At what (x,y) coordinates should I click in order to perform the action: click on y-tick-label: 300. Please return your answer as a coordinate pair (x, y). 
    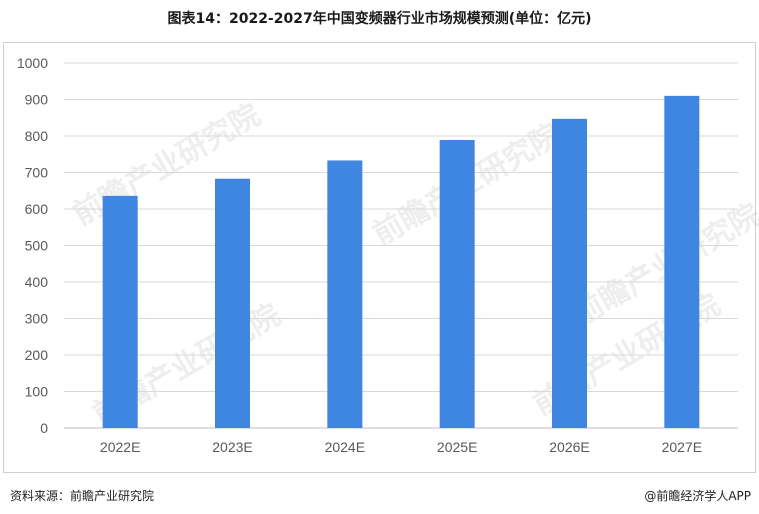
    Looking at the image, I should click on (37, 319).